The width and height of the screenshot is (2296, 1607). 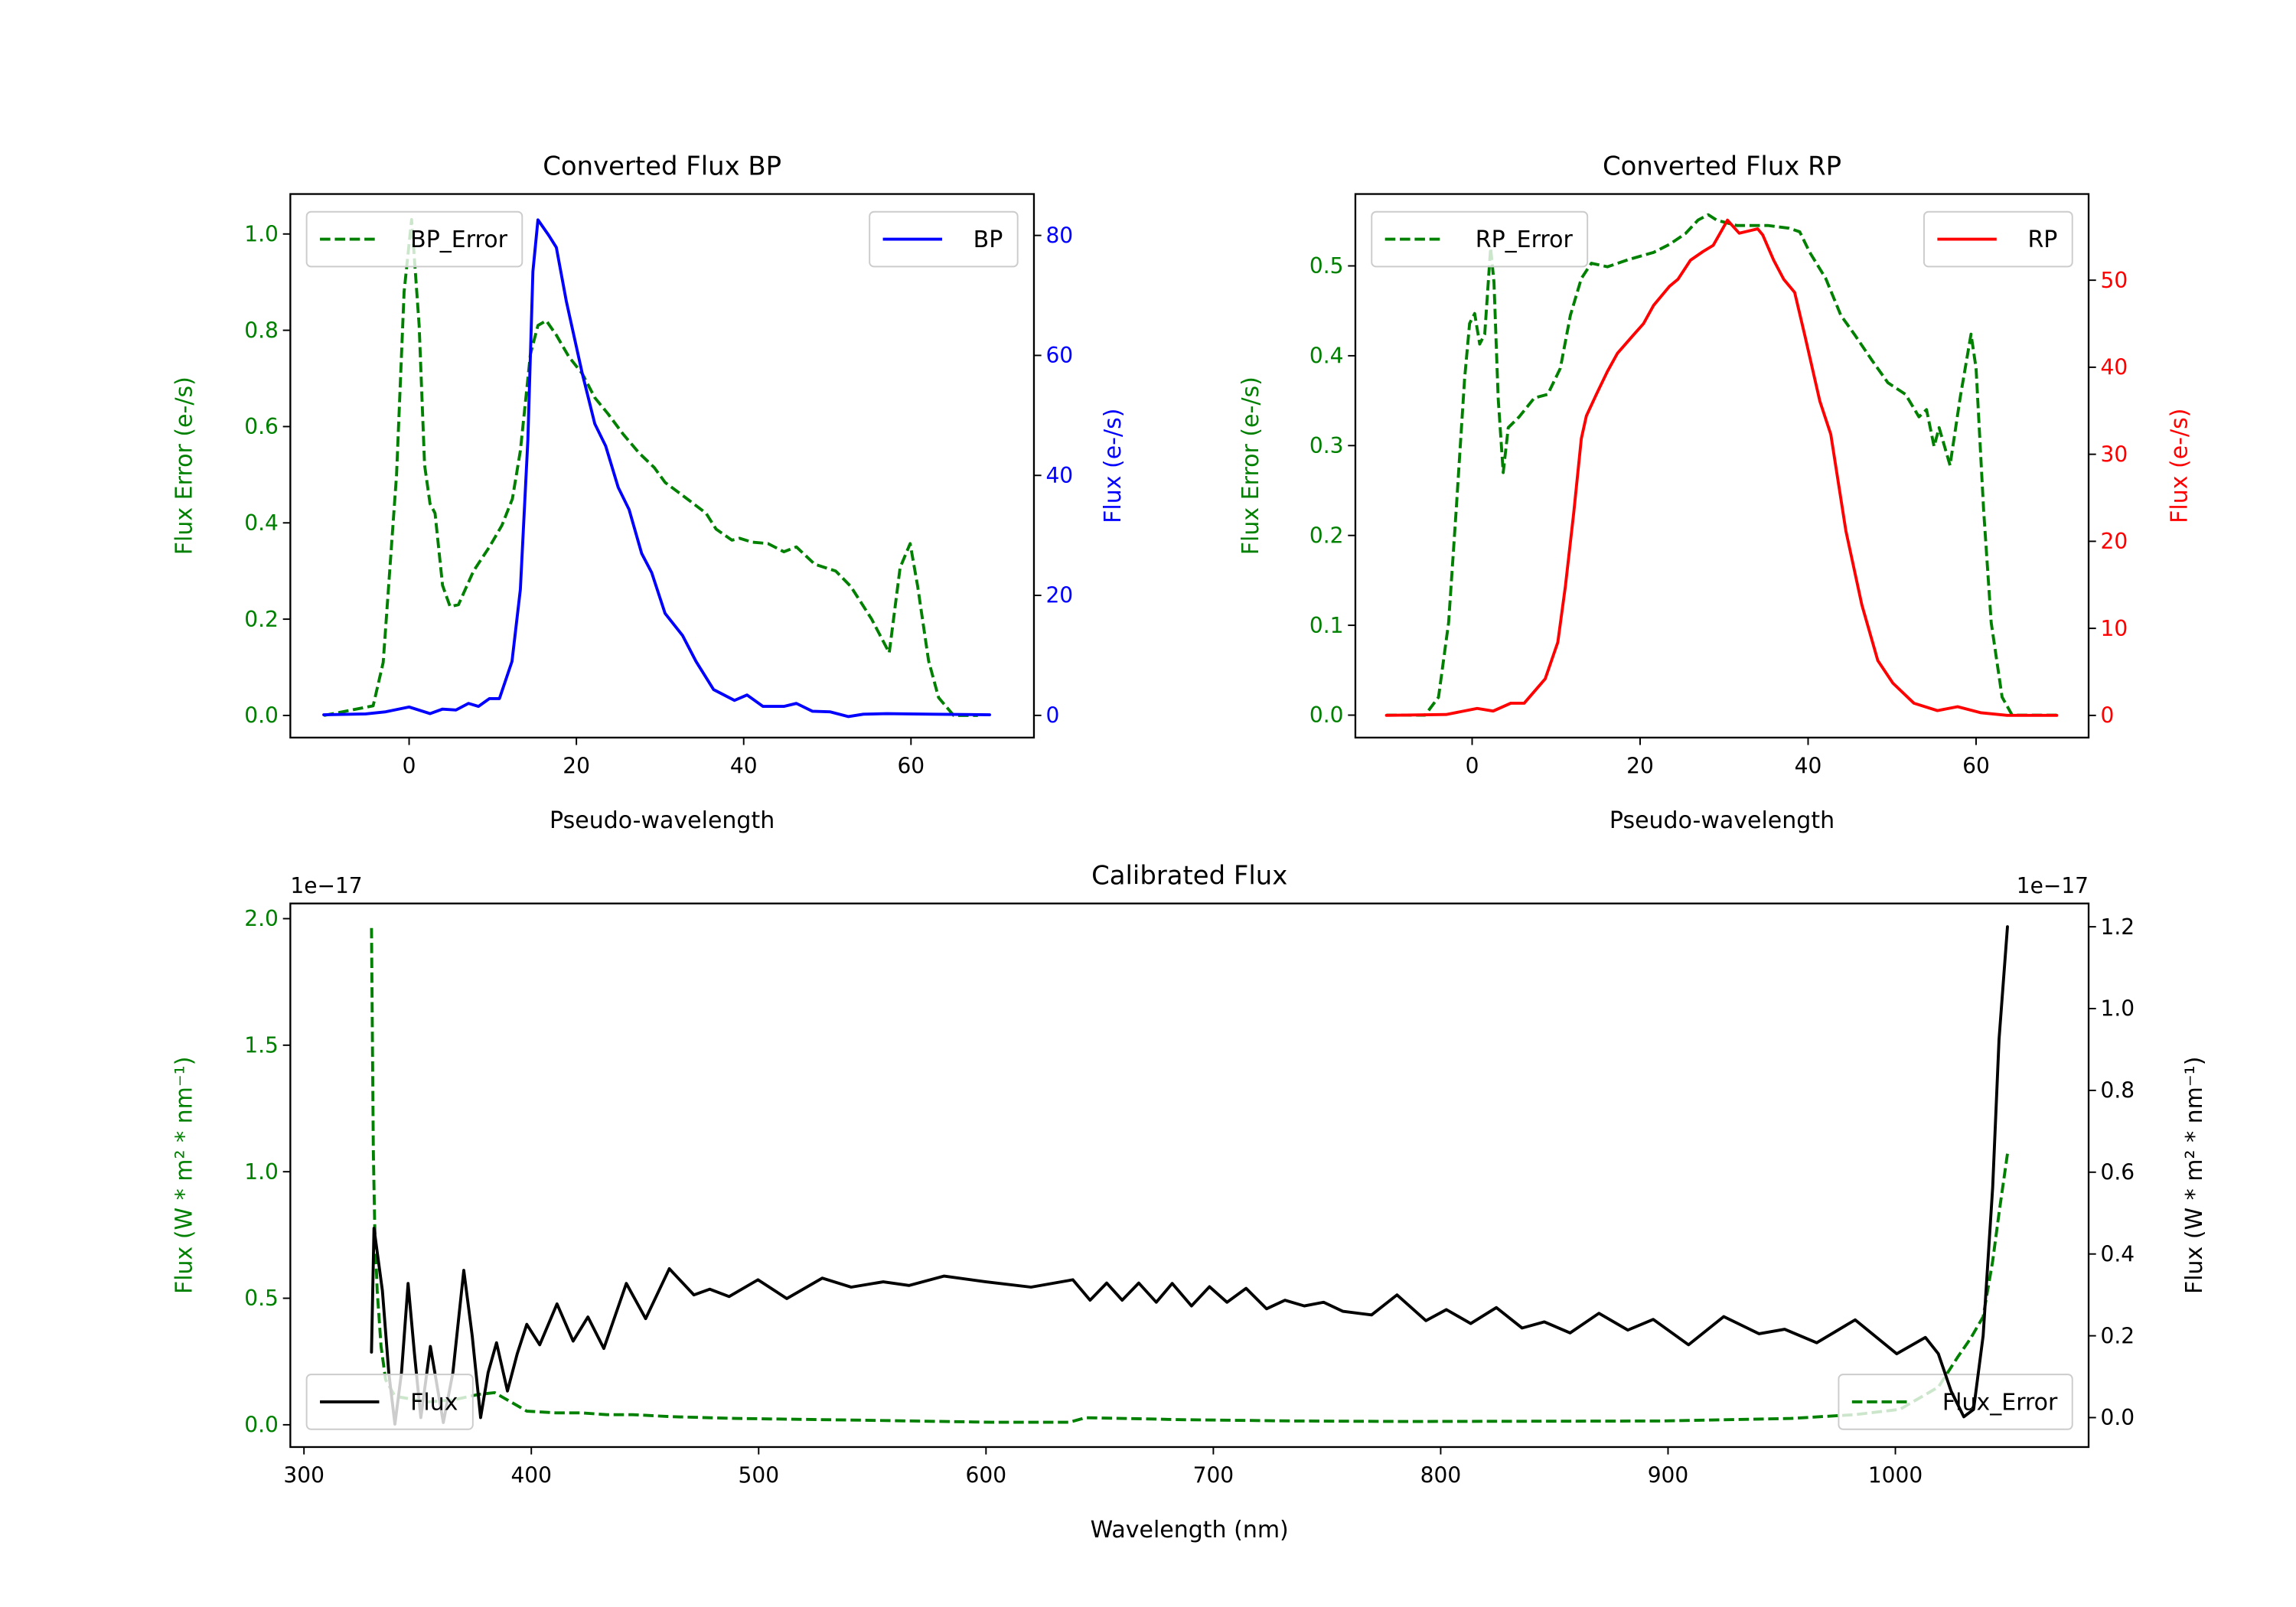 What do you see at coordinates (1668, 1475) in the screenshot?
I see `x-tick-label: 900` at bounding box center [1668, 1475].